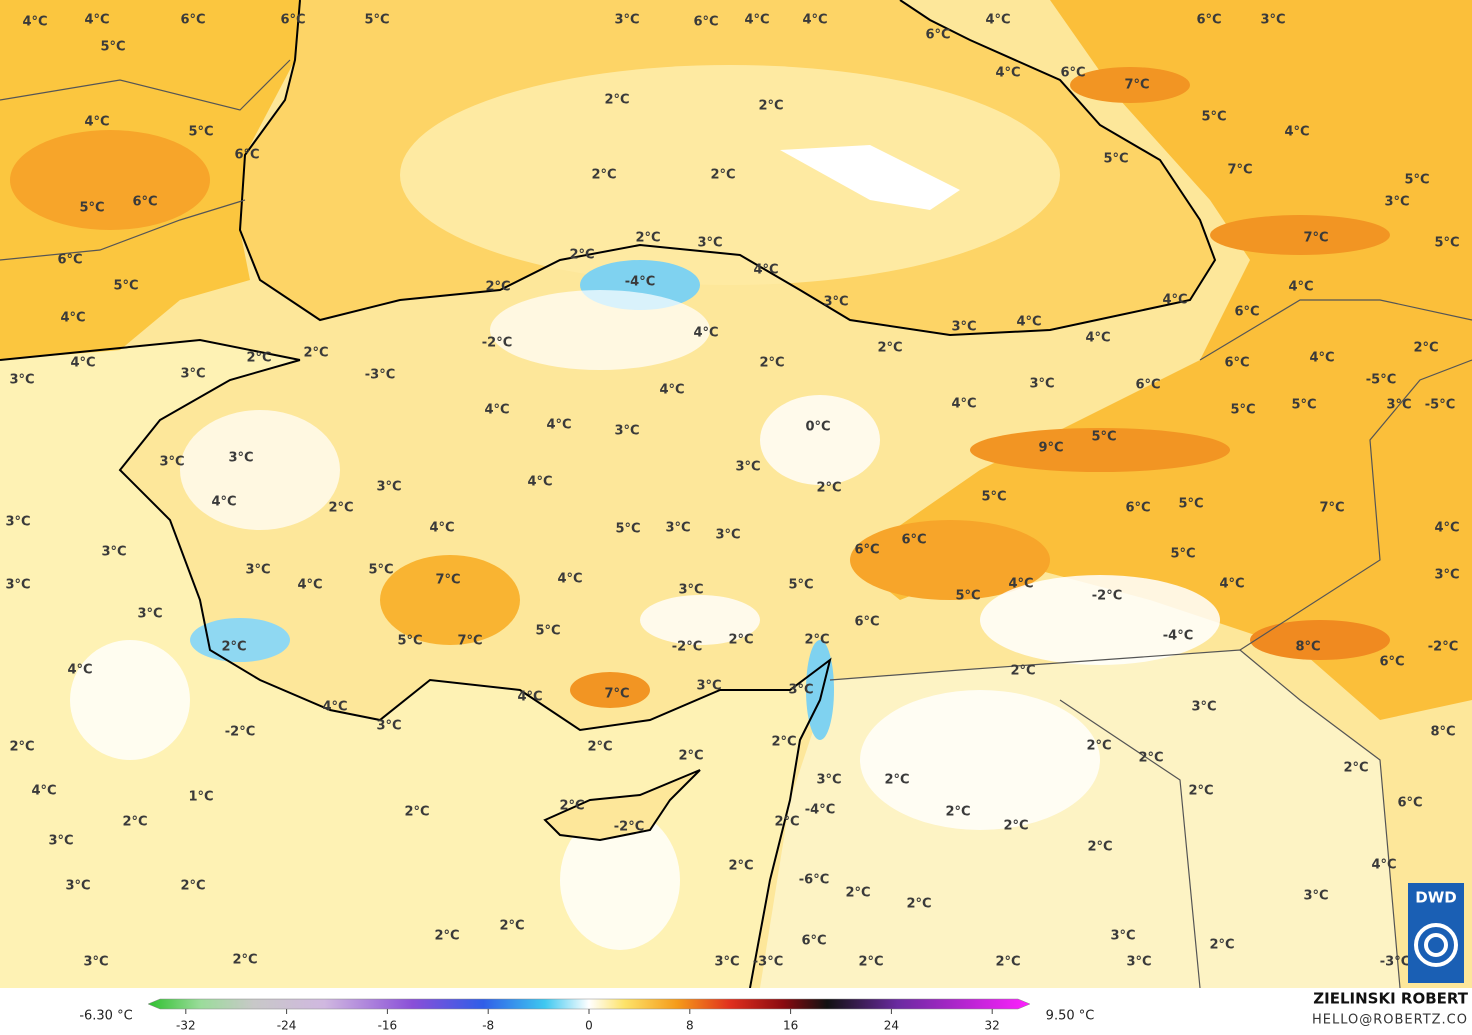  Describe the element at coordinates (200, 797) in the screenshot. I see `temperature-label: 1°C` at that location.